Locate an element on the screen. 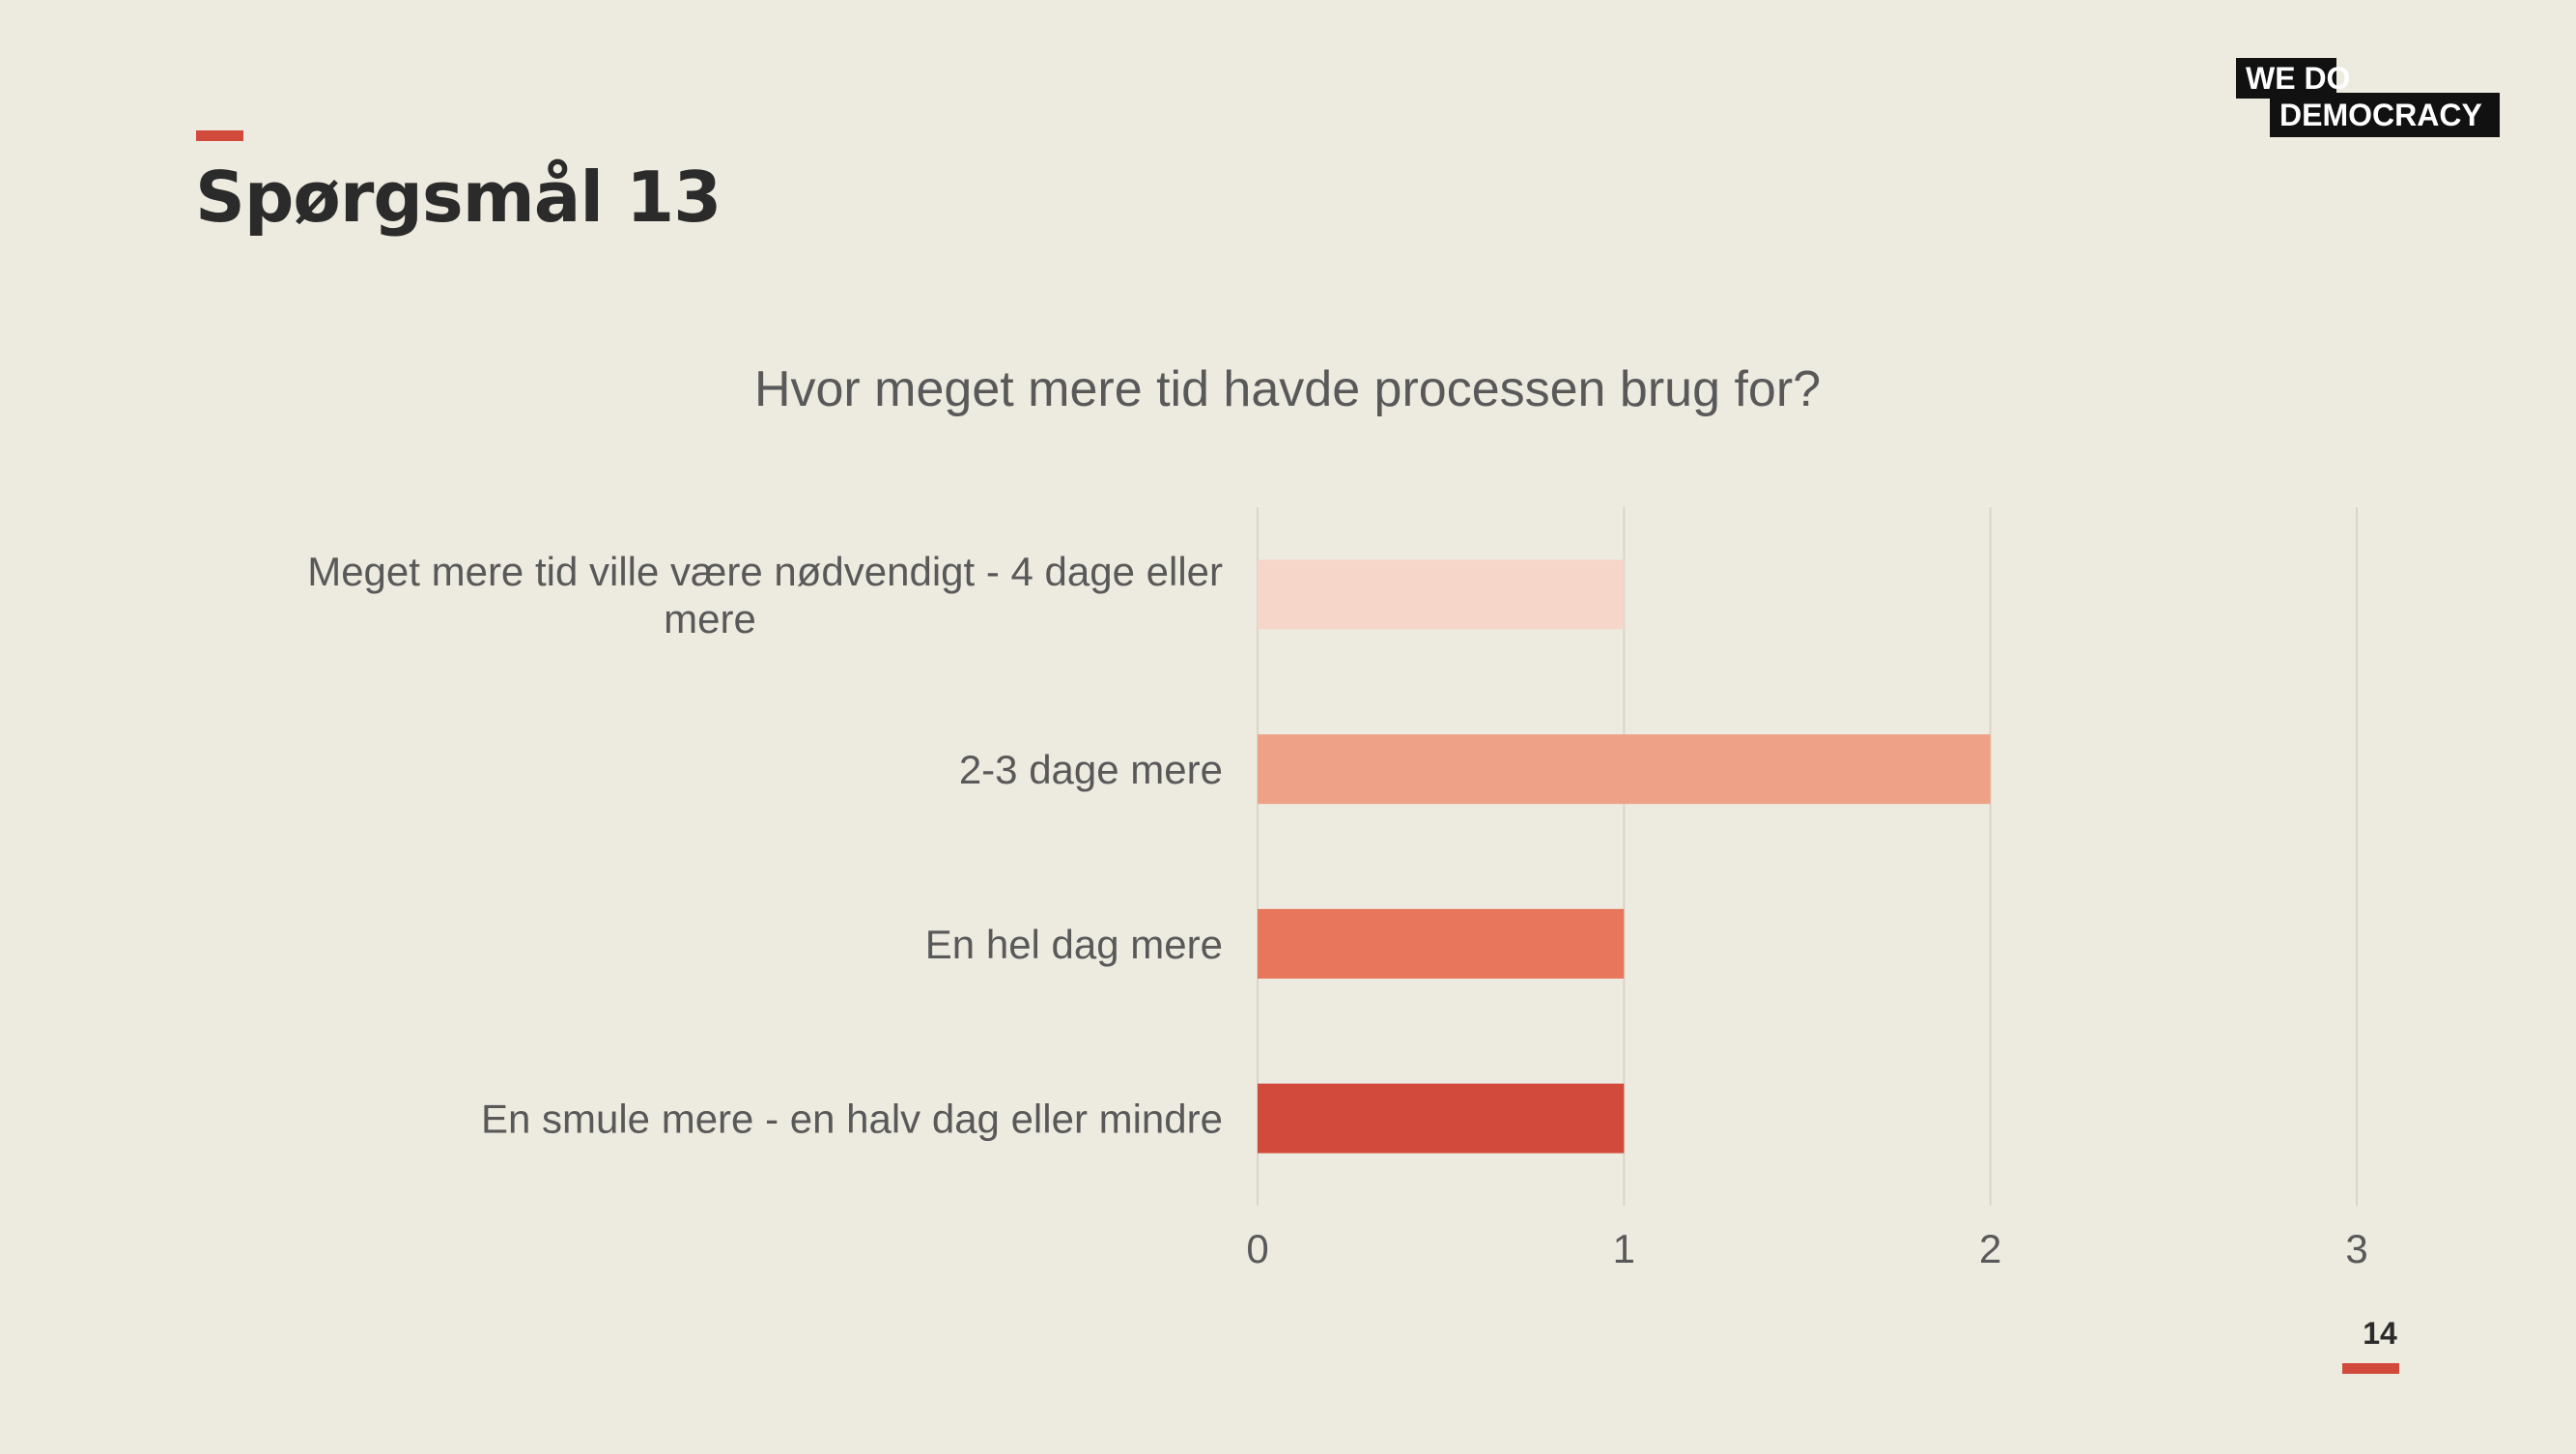 This screenshot has width=2576, height=1454. category-label-4-line-1: En smule mere - en halv dag eller mindre is located at coordinates (852, 1119).